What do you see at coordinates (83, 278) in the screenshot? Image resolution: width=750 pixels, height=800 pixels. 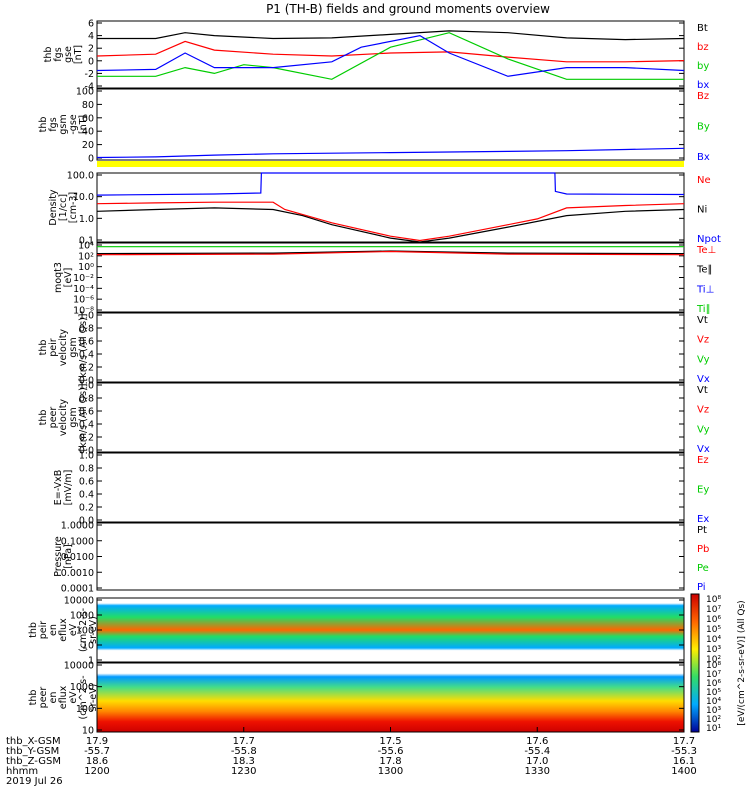 I see `y-tick-label: 10⁻²` at bounding box center [83, 278].